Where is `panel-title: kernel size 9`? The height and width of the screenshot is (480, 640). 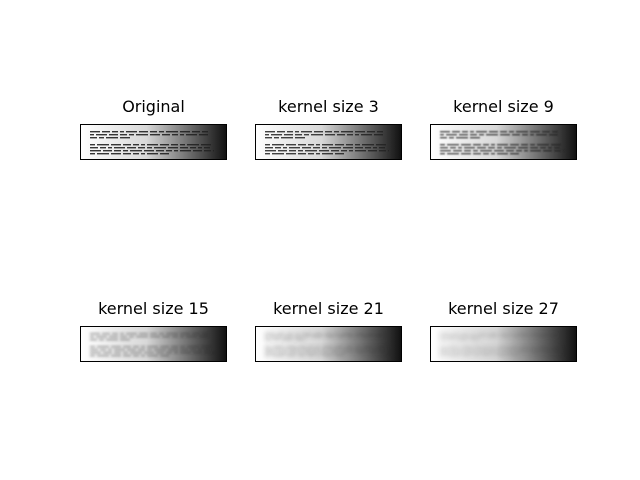
panel-title: kernel size 9 is located at coordinates (503, 106).